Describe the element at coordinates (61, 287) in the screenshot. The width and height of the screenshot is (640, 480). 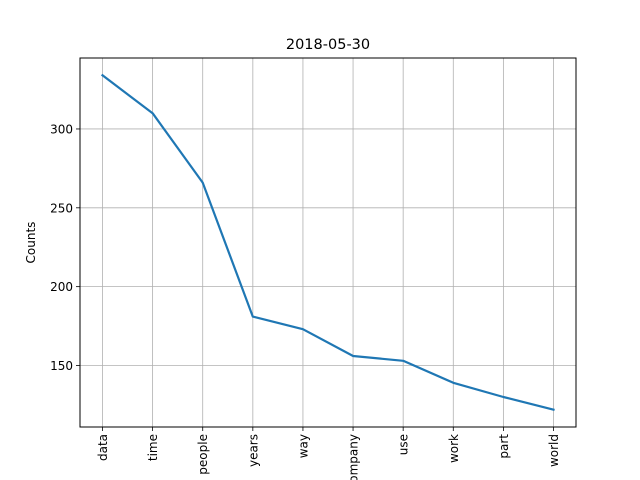
I see `y-tick-label: 200` at that location.